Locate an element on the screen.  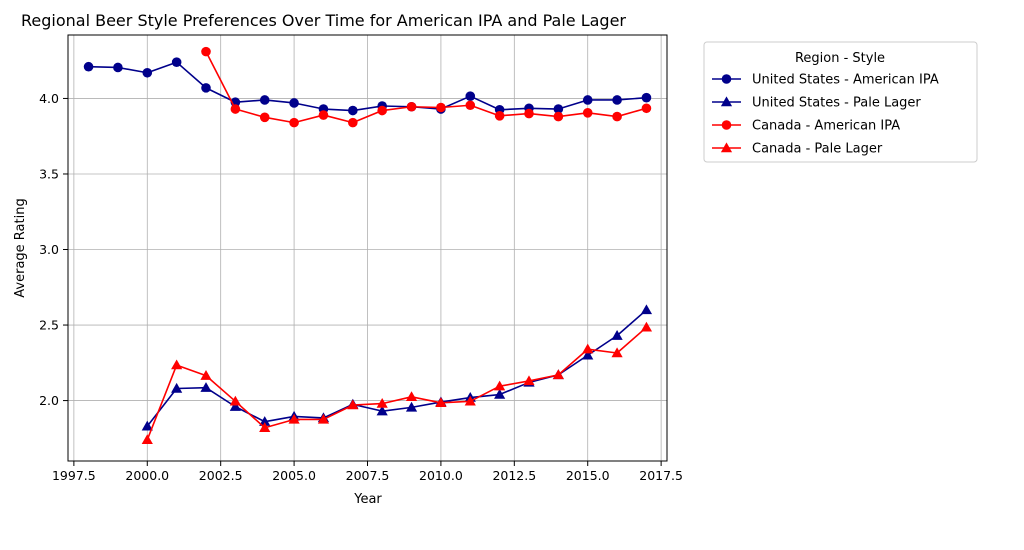
y-axis-label: Average Rating is located at coordinates (20, 247).